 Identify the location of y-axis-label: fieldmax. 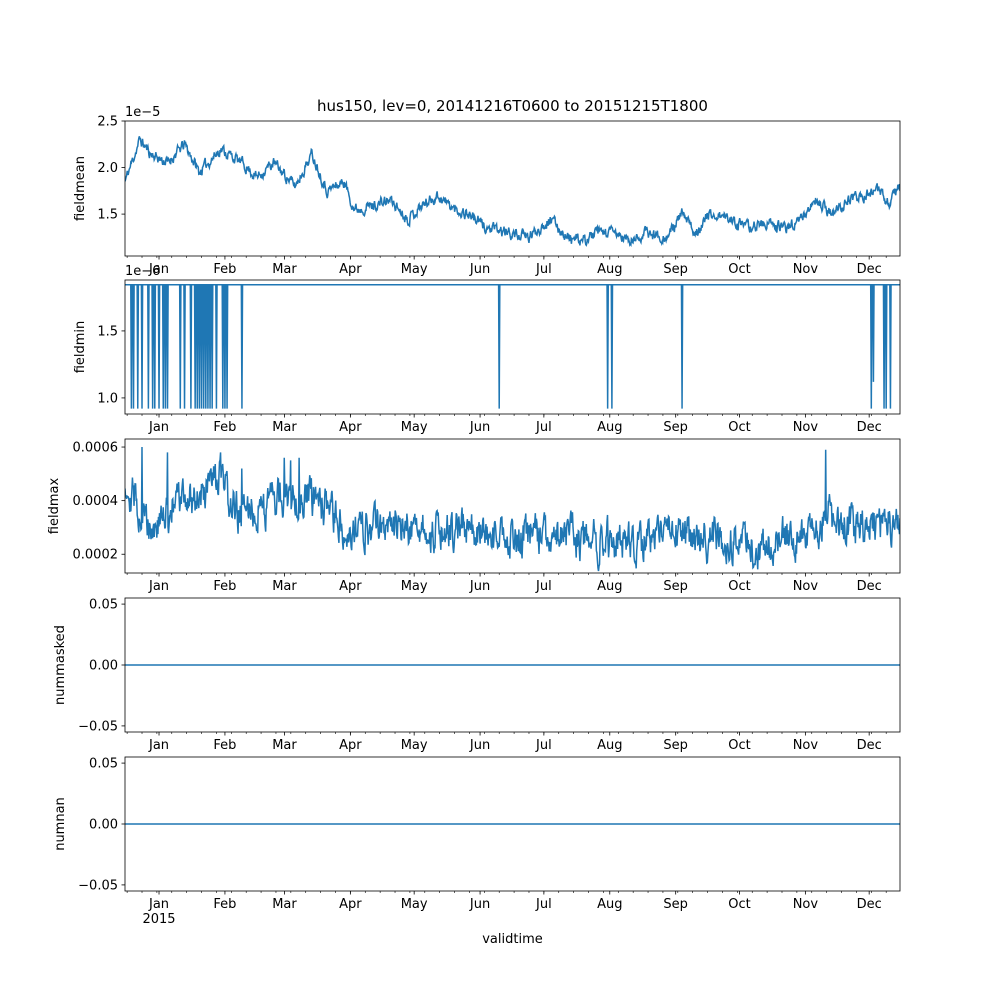
(54, 506).